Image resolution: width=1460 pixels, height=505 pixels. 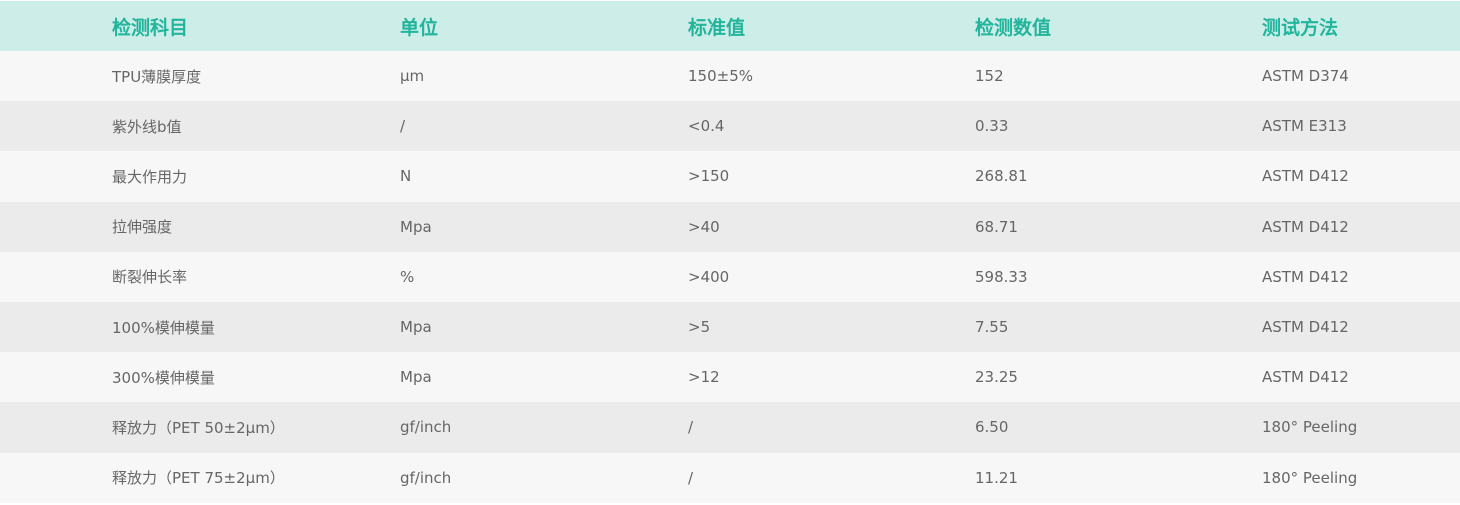 I want to click on table-row: 拉伸强度 Mpa >40 68.71 ASTM D412, so click(x=730, y=226).